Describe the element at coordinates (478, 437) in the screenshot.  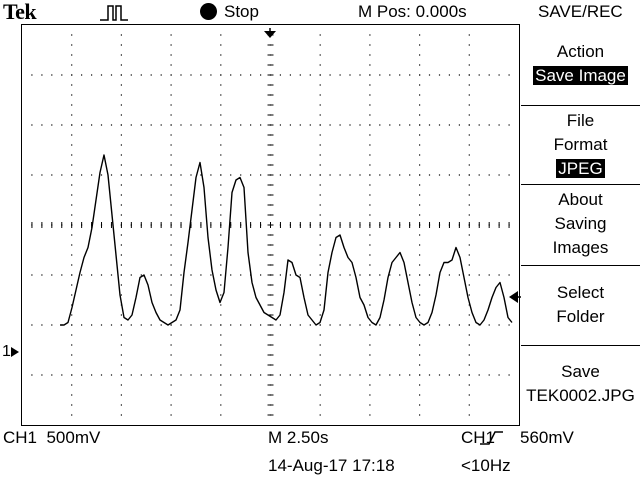
I see `trigger-source-readout: CH1` at that location.